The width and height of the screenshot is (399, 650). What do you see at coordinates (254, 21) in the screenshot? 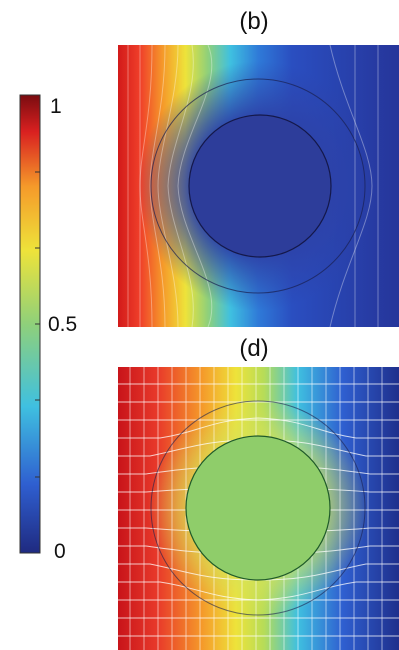
I see `panel-b-label: (b)` at bounding box center [254, 21].